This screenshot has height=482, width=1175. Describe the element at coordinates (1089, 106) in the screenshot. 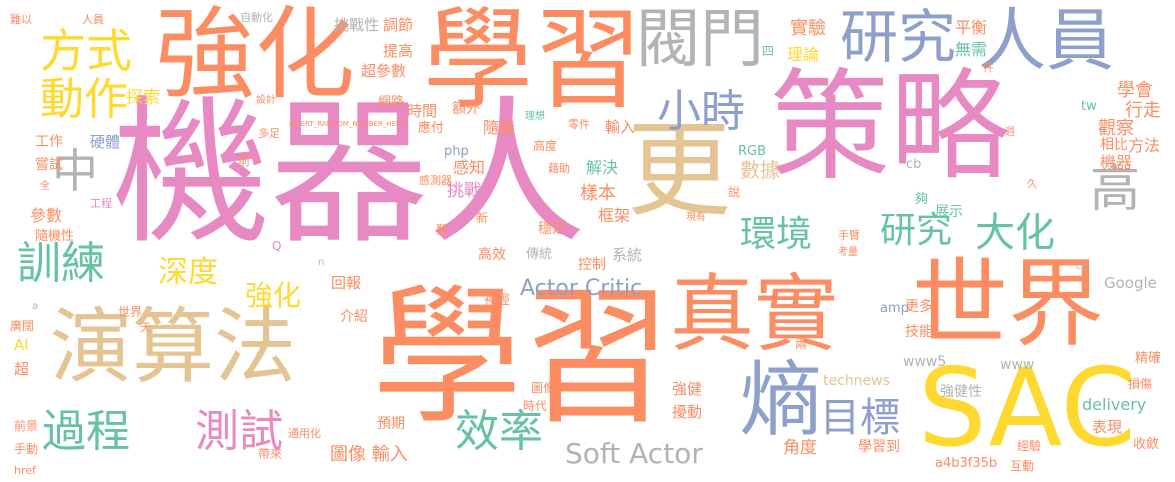

I see `word: tw` at that location.